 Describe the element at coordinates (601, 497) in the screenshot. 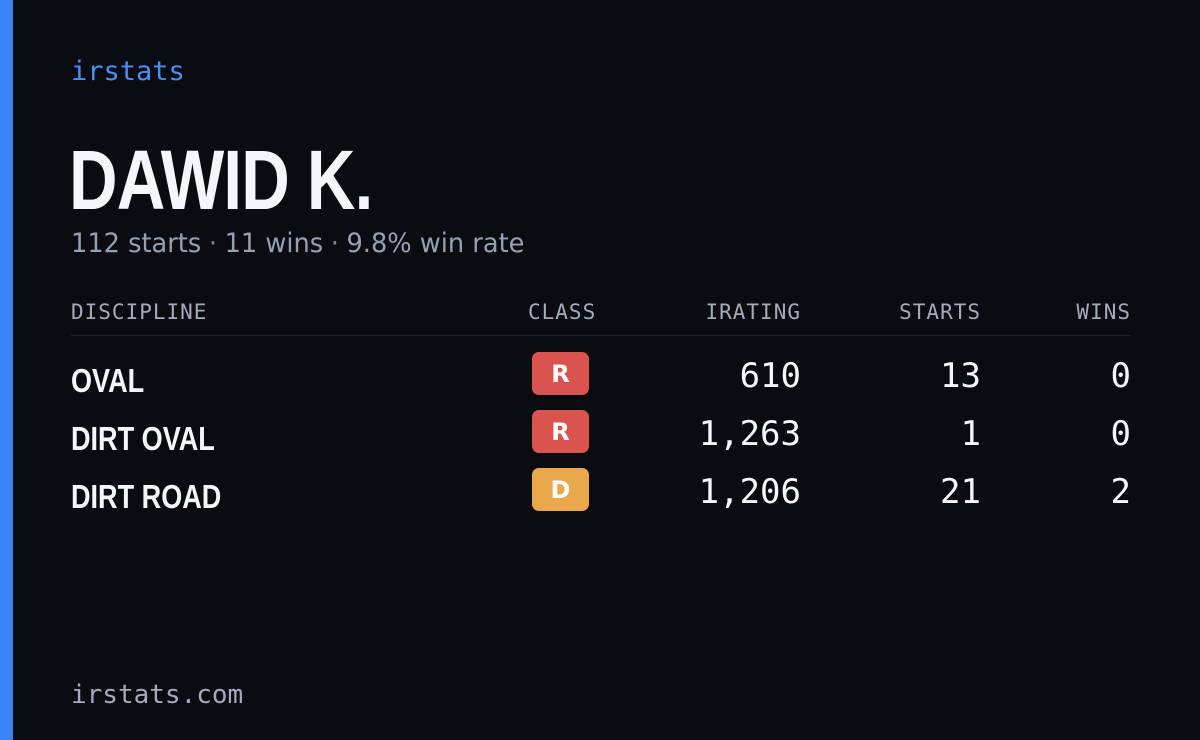

I see `table-row: DIRT ROAD D 1,206 21 2` at that location.